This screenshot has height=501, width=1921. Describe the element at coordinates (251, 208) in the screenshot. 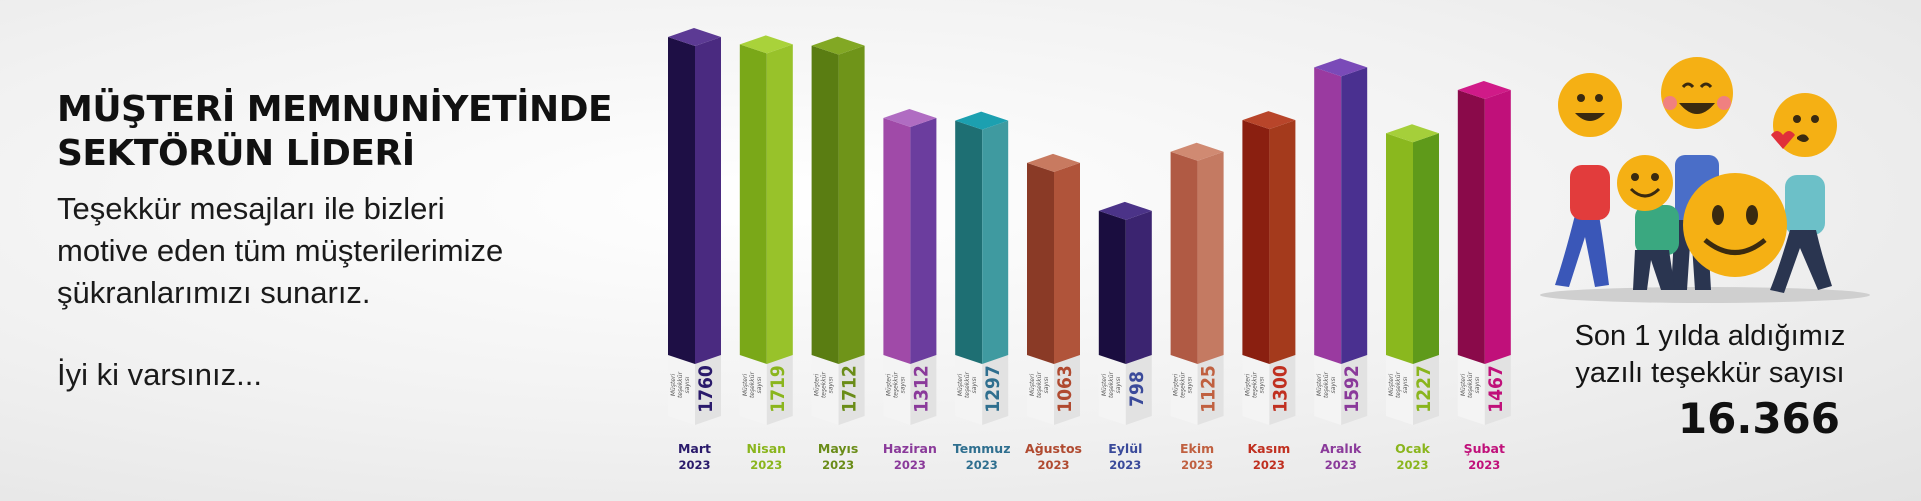

I see `thanks-line-1: Teşekkür mesajları ile bizleri` at that location.